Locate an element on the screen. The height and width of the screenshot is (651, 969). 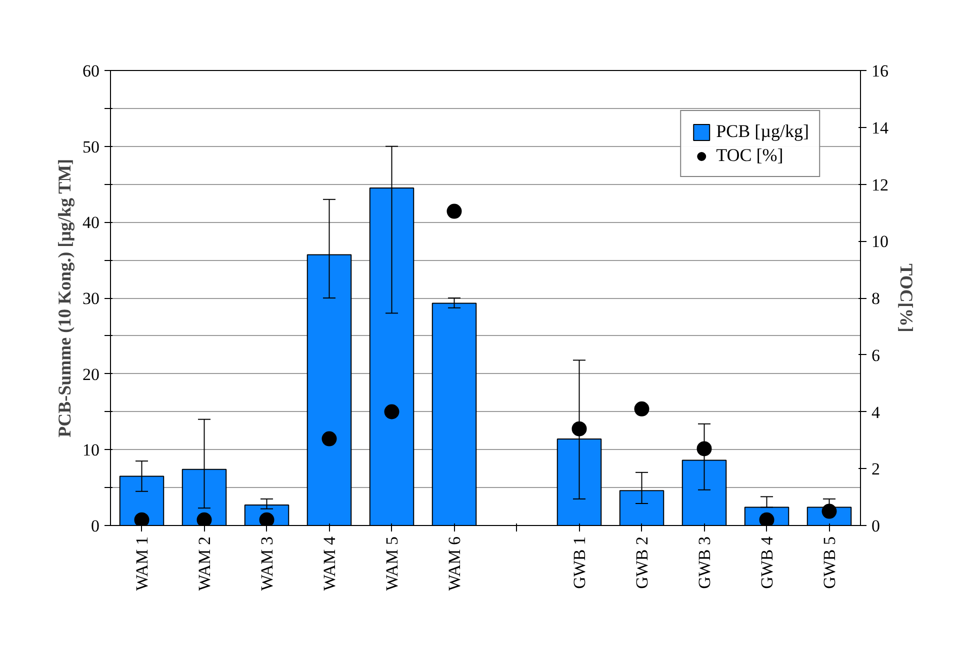
x-tick-label: WAM 4 is located at coordinates (329, 563).